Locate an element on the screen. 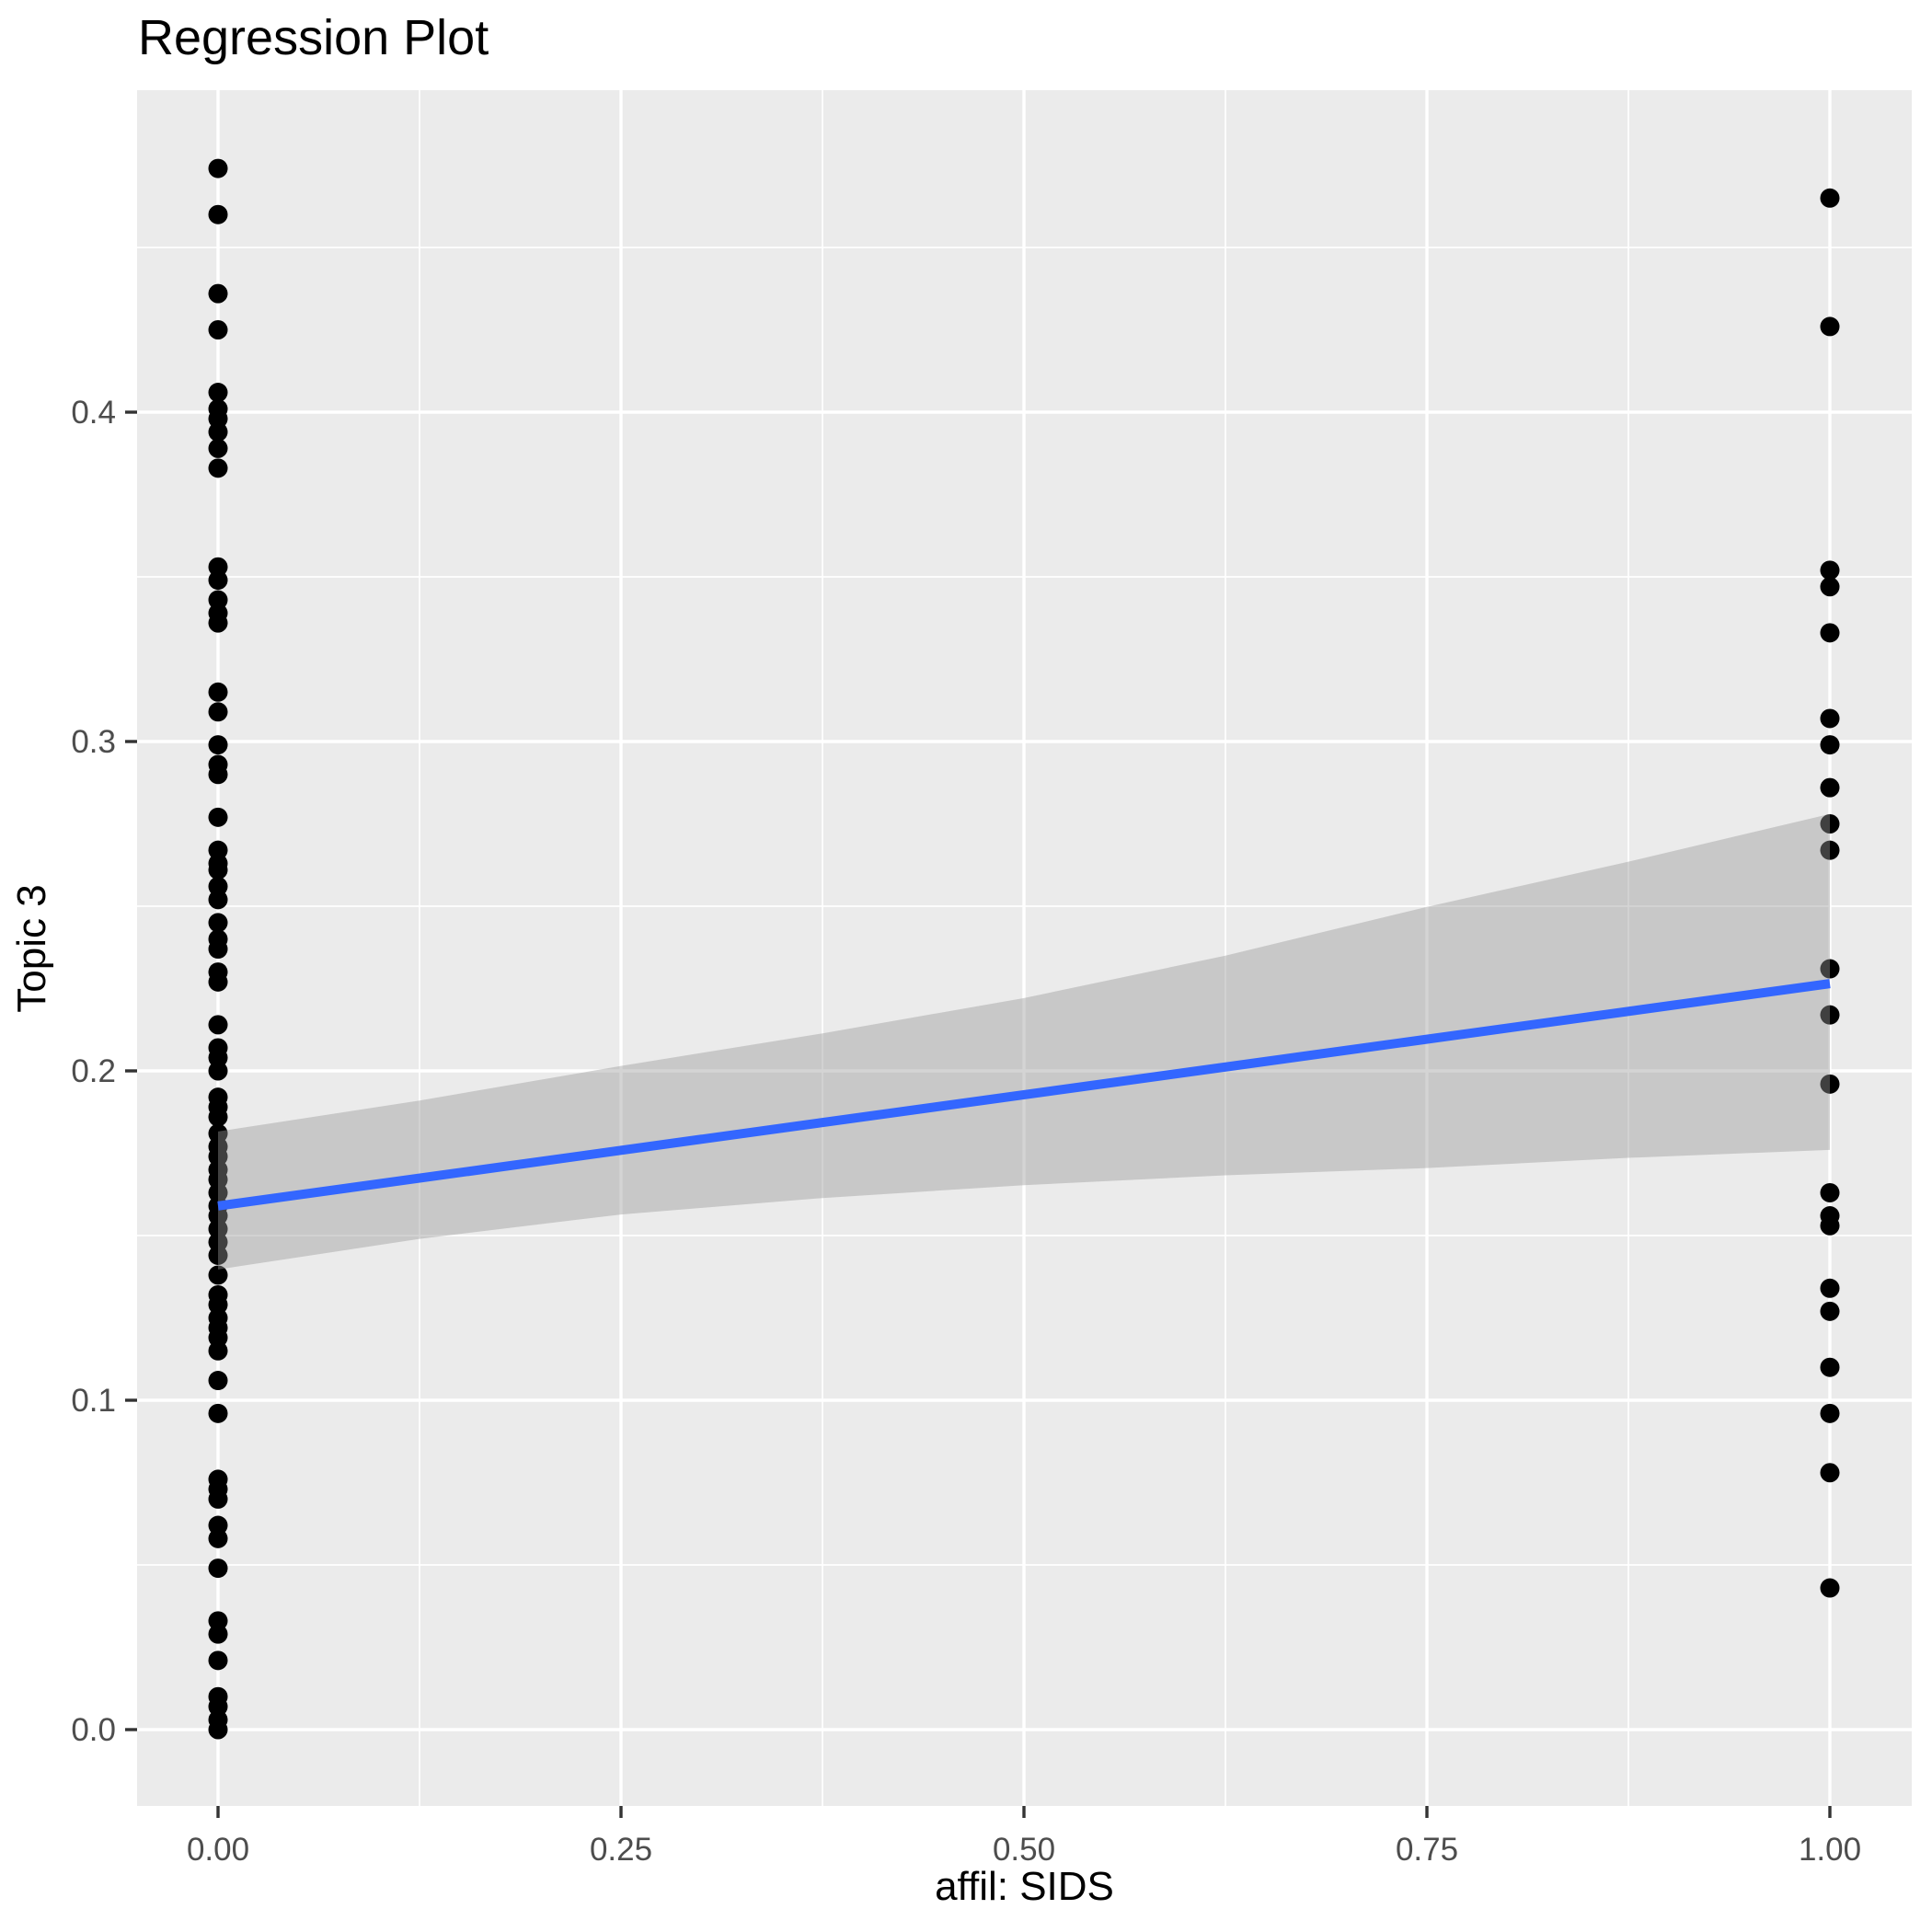  y-tick-label: 0.1 is located at coordinates (93, 1401).